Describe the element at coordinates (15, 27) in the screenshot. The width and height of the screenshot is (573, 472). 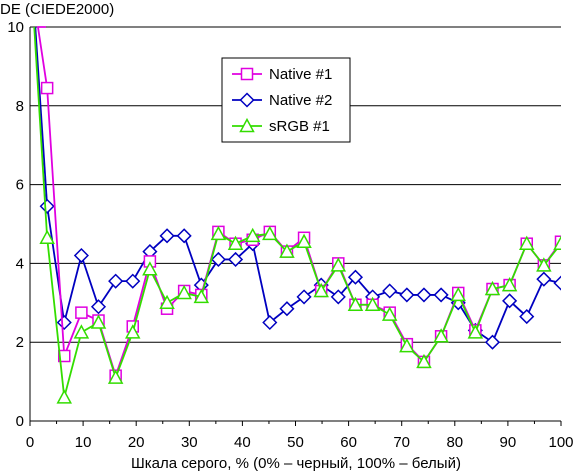
I see `y-tick-label: 10` at that location.